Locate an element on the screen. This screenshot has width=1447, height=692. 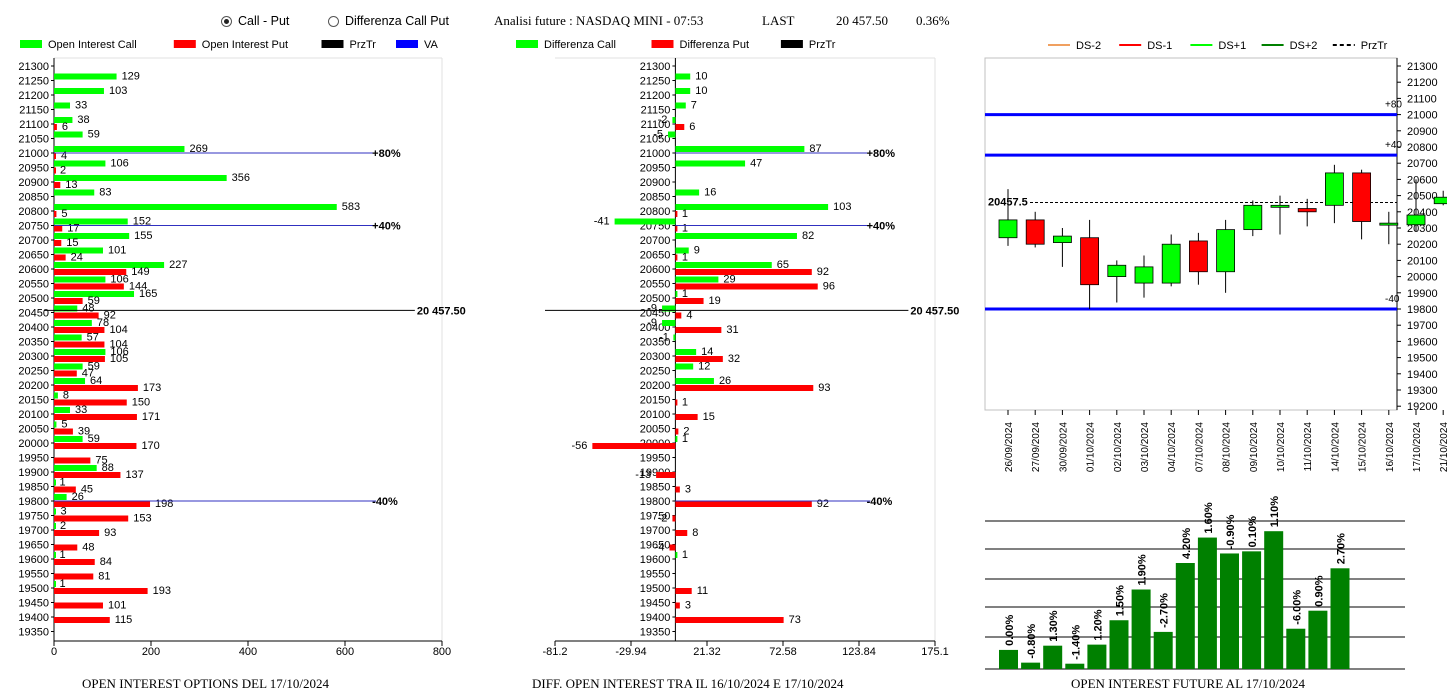
change-value: 0.36% is located at coordinates (933, 20).